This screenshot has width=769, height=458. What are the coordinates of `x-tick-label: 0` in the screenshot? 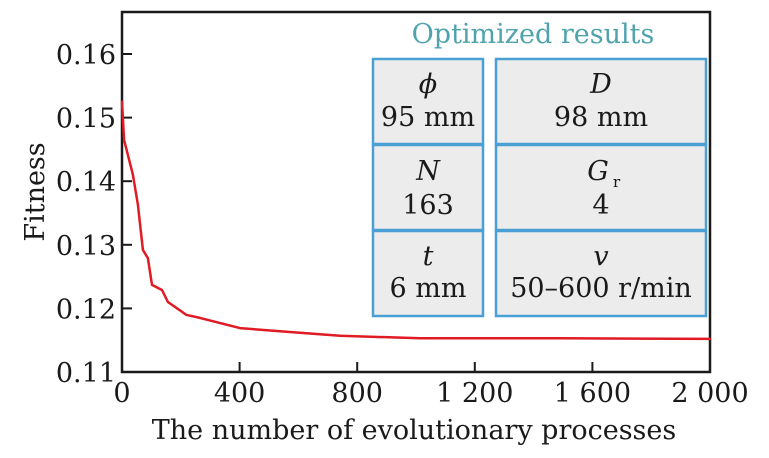 It's located at (121, 393).